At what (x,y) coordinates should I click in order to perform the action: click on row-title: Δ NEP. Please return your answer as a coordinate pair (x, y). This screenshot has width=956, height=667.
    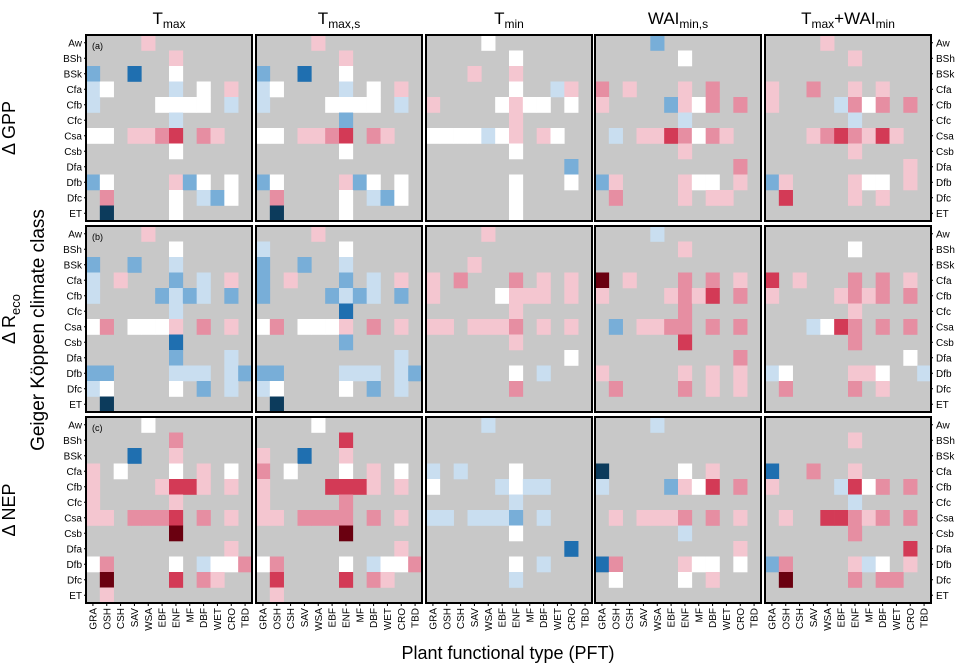
    Looking at the image, I should click on (9, 509).